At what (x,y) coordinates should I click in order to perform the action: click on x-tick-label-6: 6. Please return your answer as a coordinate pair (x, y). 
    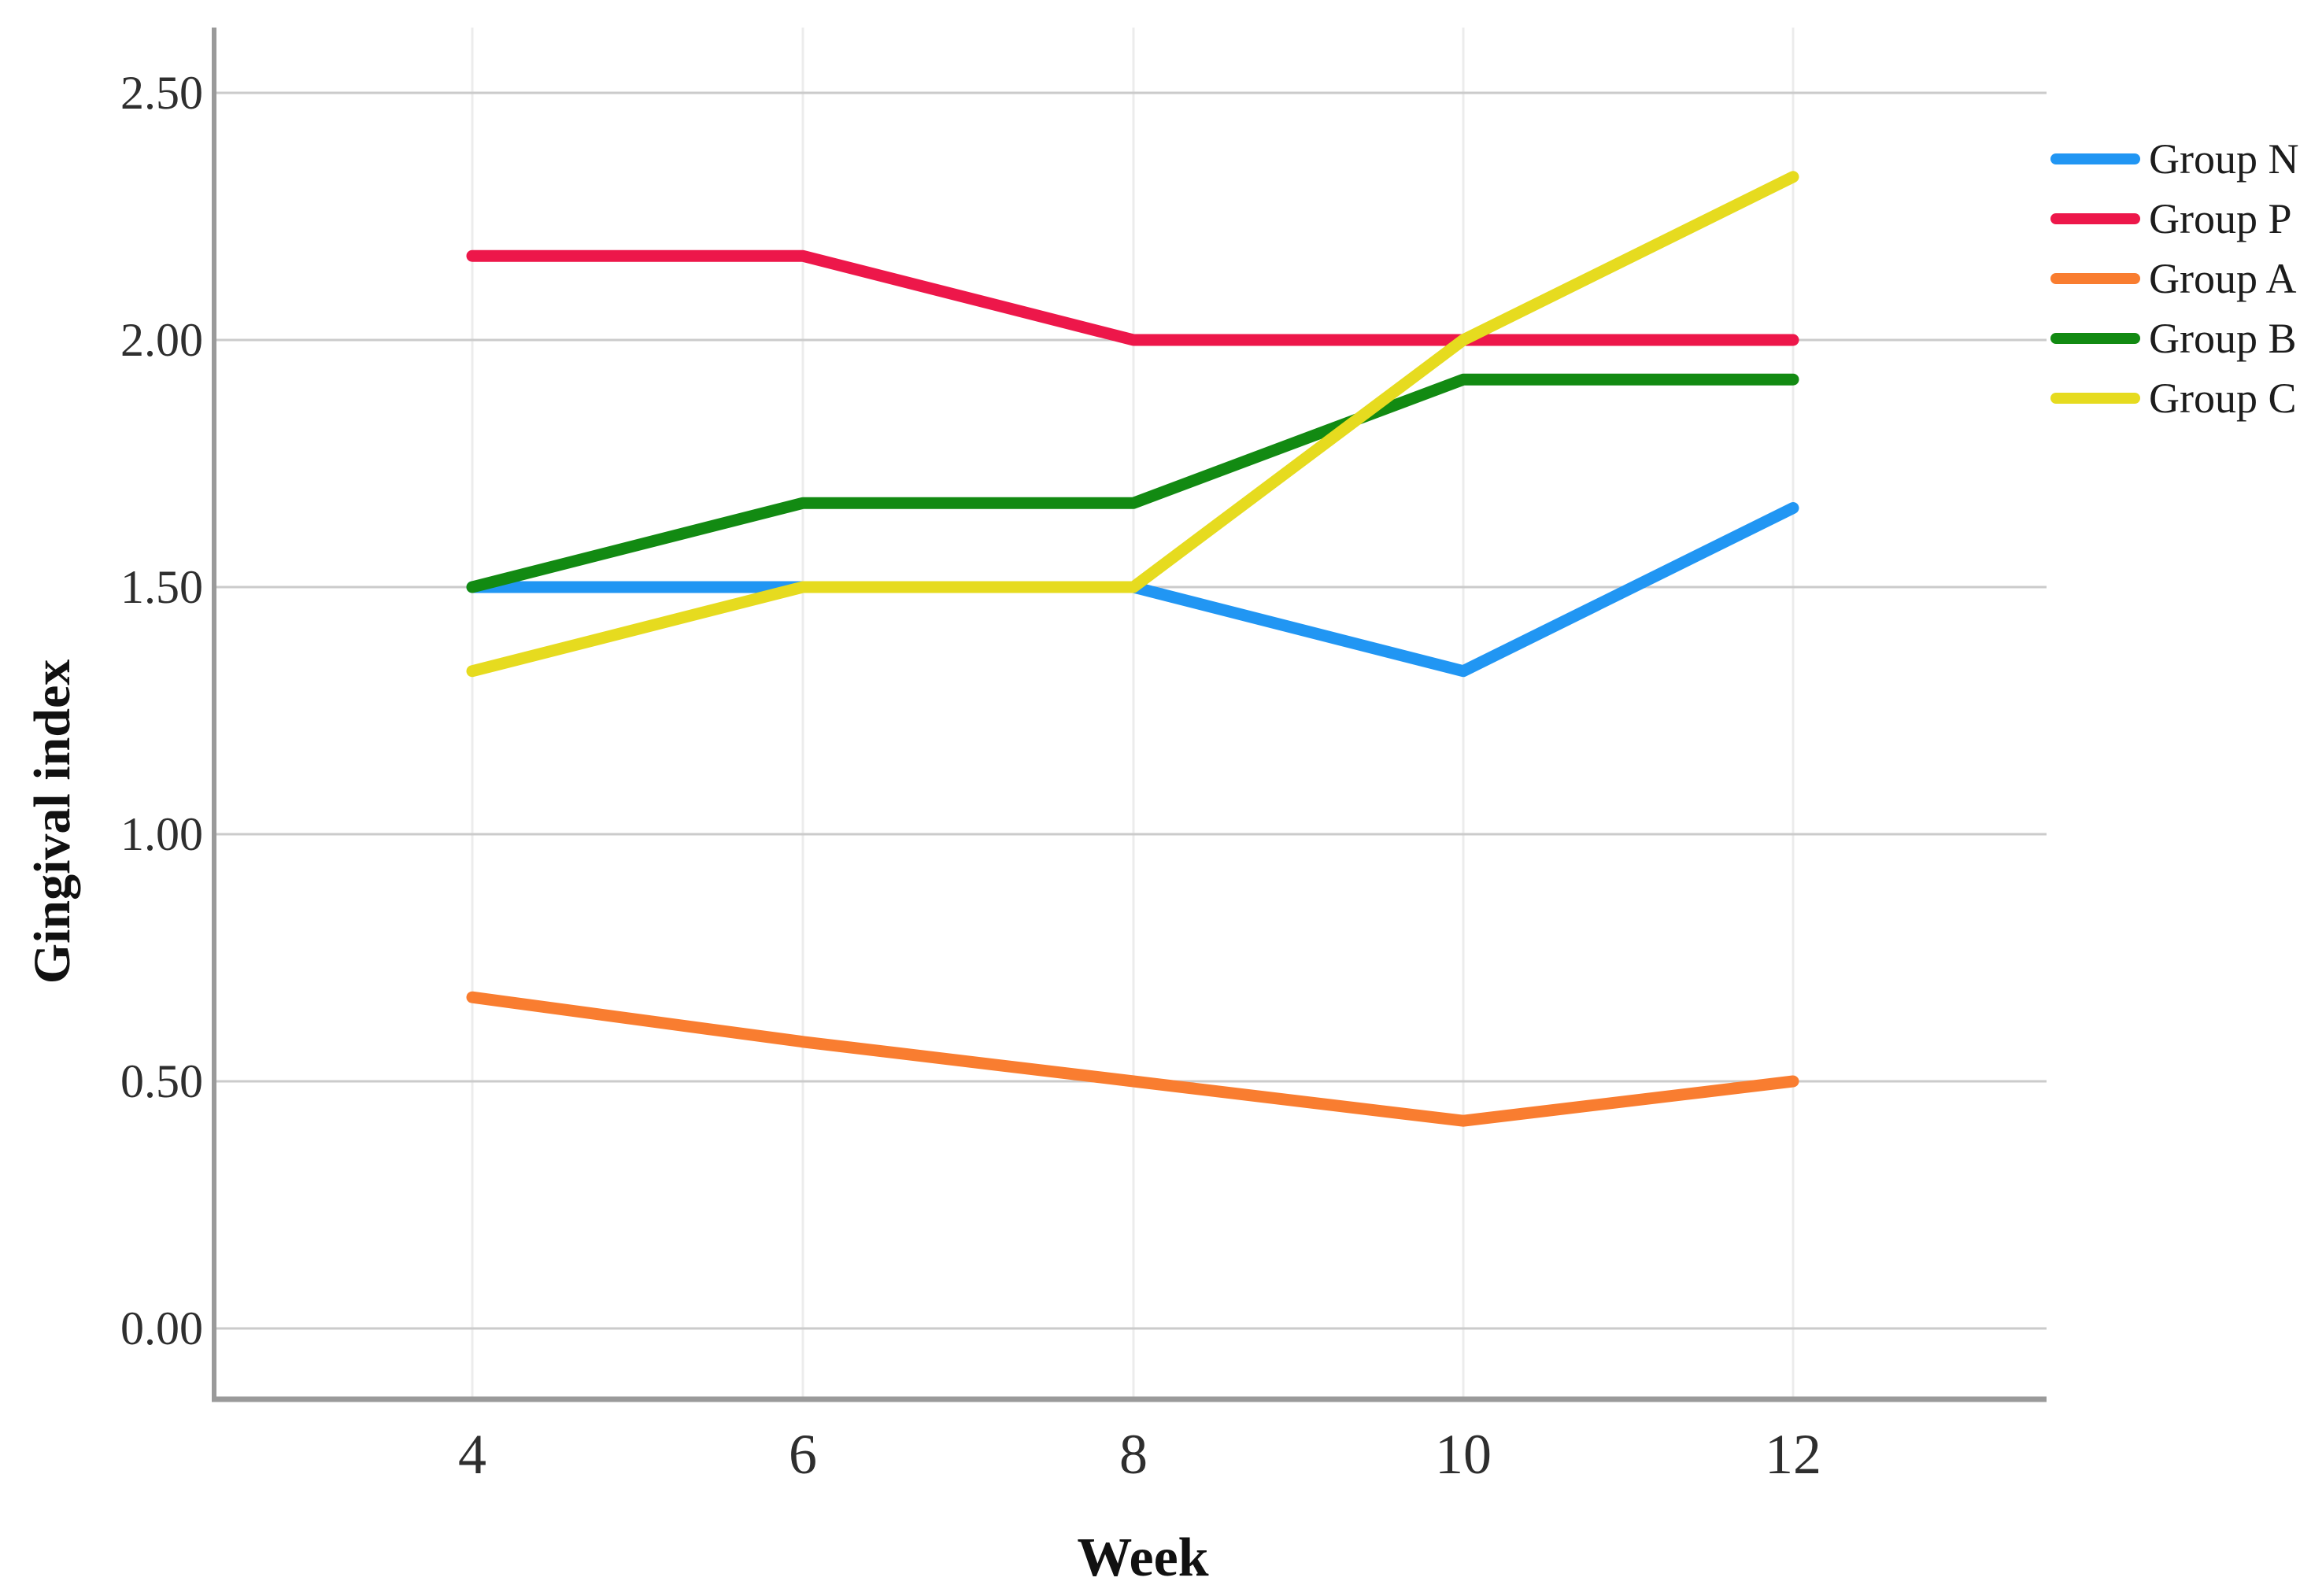
    Looking at the image, I should click on (803, 1454).